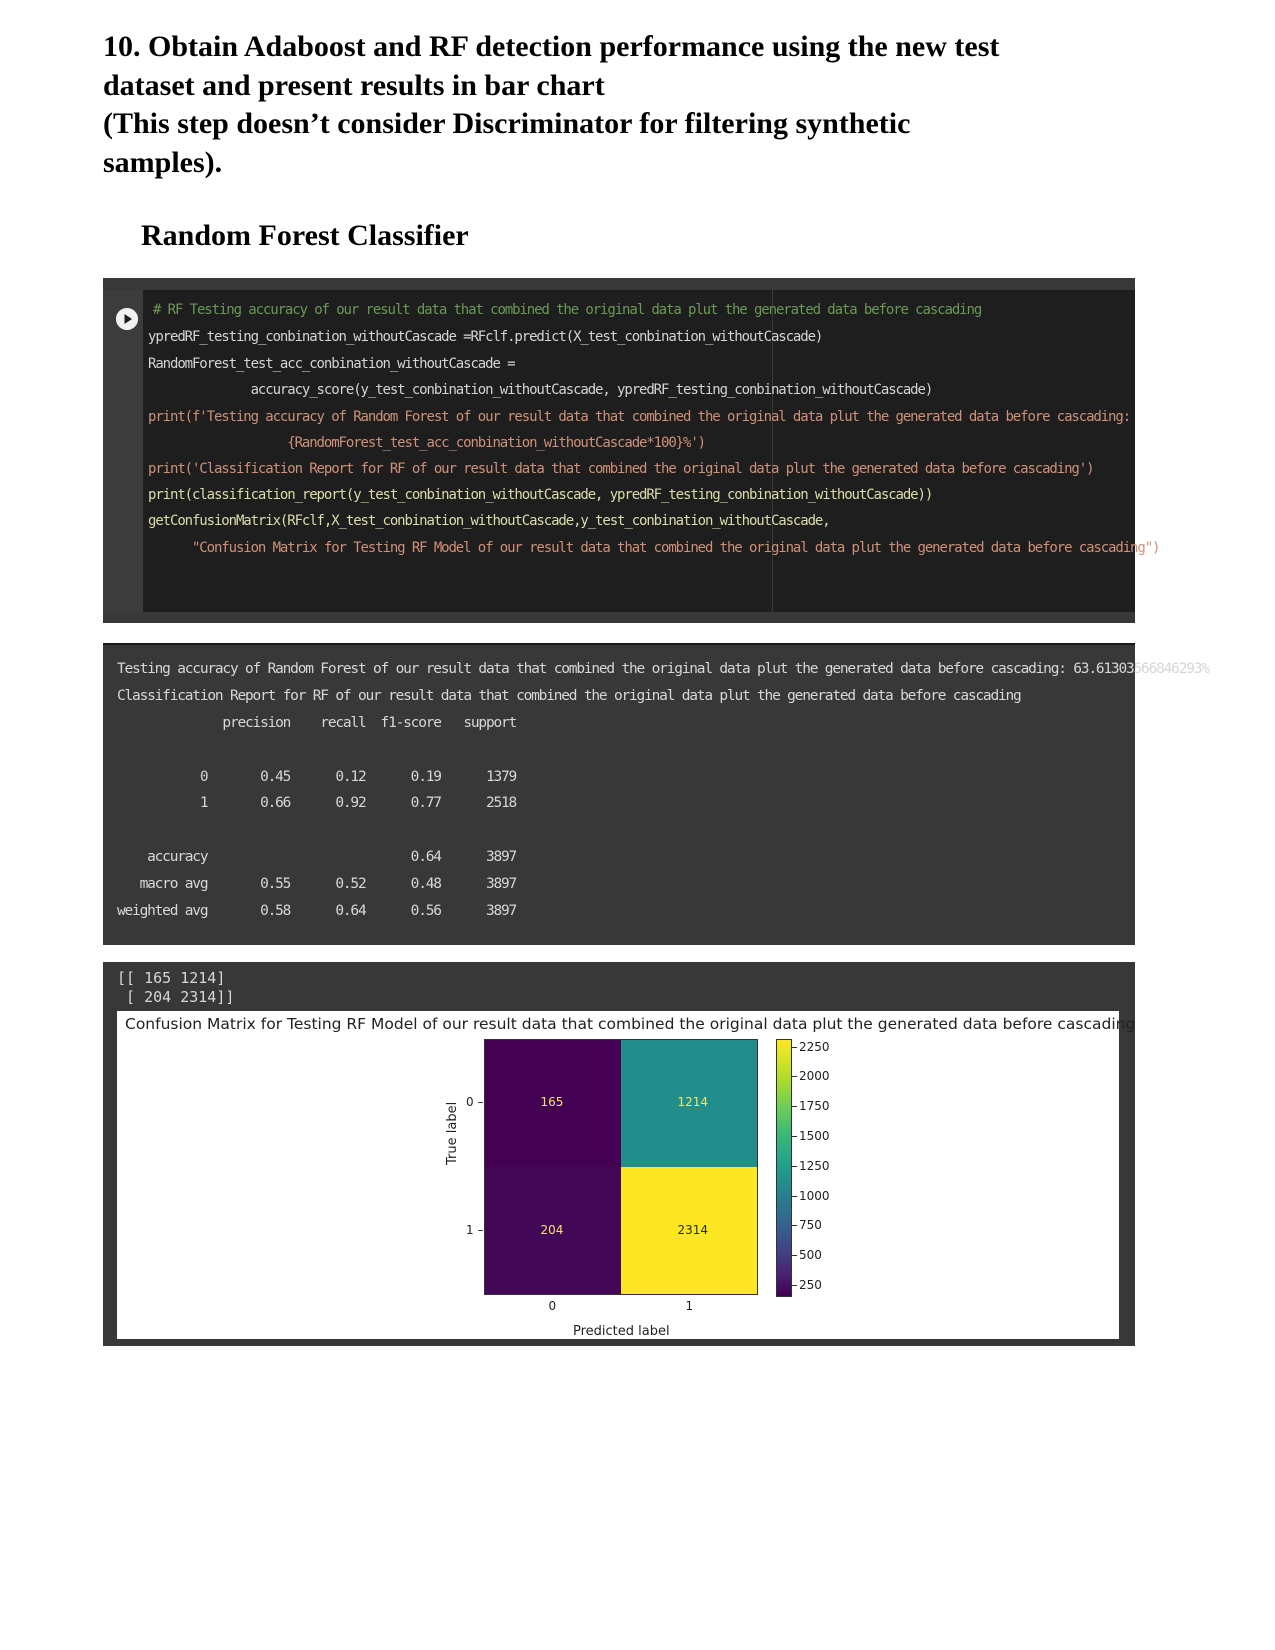  What do you see at coordinates (784, 1168) in the screenshot?
I see `colorbar` at bounding box center [784, 1168].